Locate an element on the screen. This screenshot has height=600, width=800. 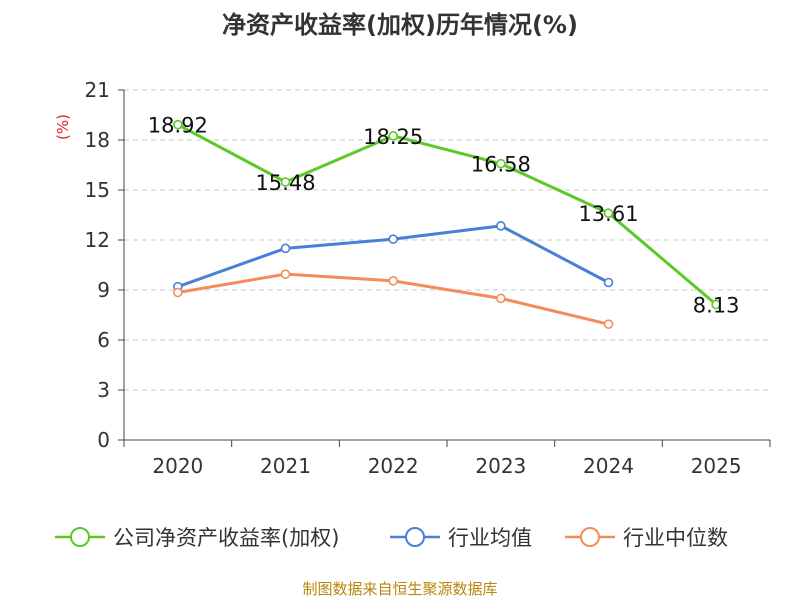
y-tick-label: 12 is located at coordinates (97, 240).